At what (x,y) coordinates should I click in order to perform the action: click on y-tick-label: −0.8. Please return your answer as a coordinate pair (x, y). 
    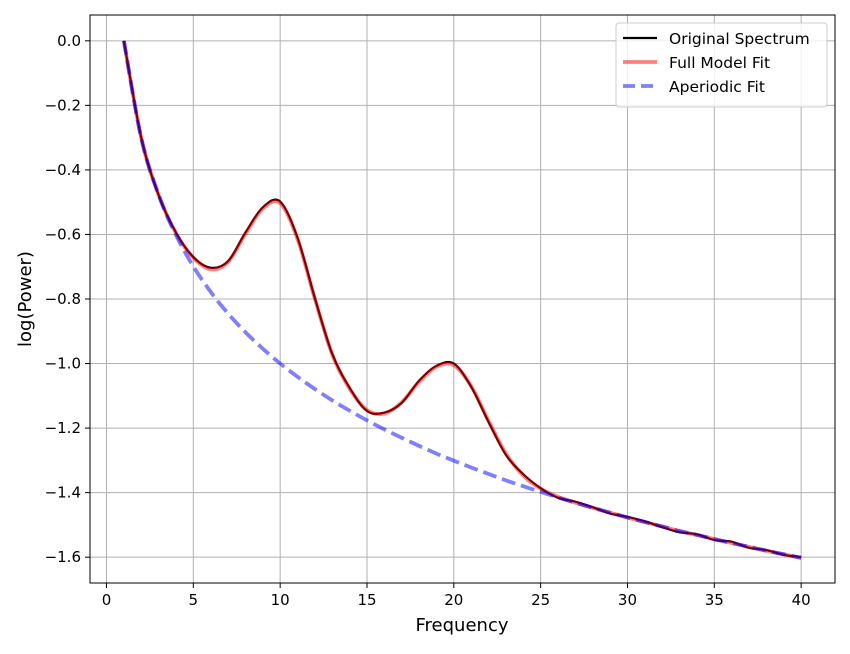
    Looking at the image, I should click on (63, 299).